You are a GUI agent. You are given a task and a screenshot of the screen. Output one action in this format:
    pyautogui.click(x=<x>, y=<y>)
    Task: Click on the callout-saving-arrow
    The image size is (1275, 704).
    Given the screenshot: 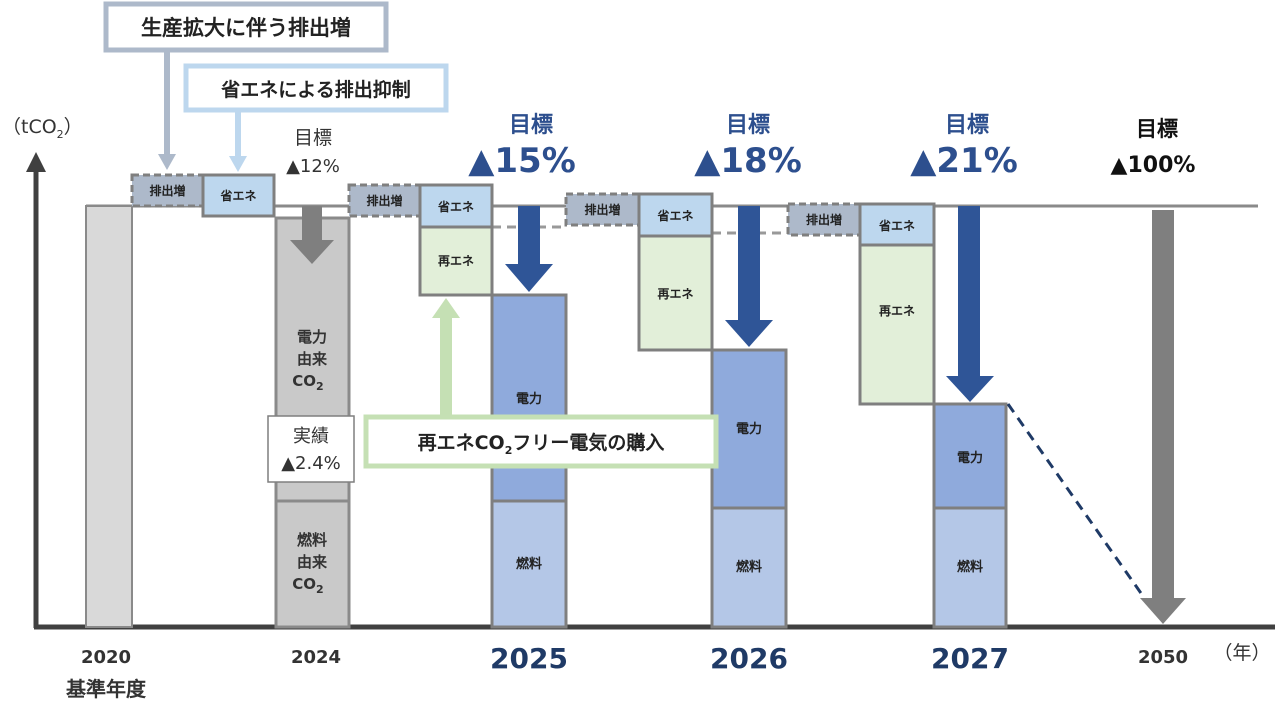 What is the action you would take?
    pyautogui.click(x=238, y=142)
    